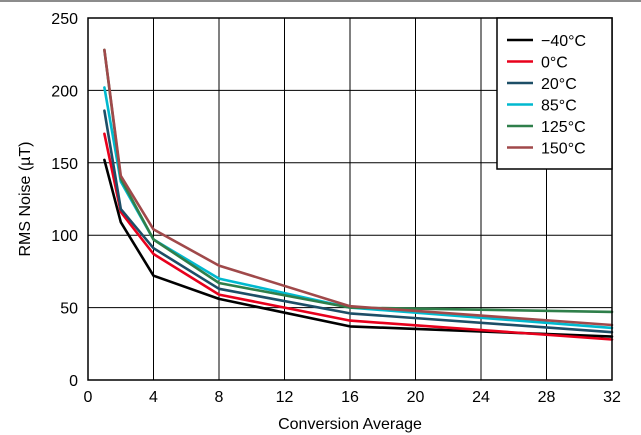  Describe the element at coordinates (547, 397) in the screenshot. I see `x-tick-label: 28` at that location.